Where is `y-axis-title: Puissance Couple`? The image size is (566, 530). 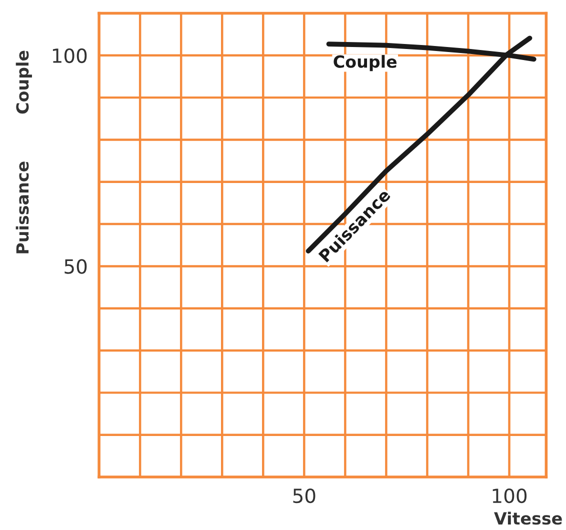 y-axis-title: Puissance Couple is located at coordinates (24, 152).